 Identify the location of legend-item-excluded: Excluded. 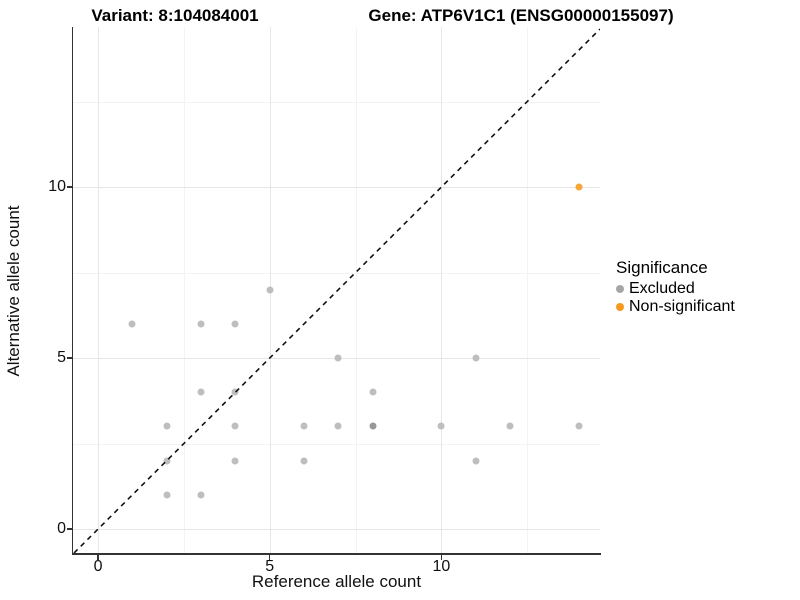
(675, 289).